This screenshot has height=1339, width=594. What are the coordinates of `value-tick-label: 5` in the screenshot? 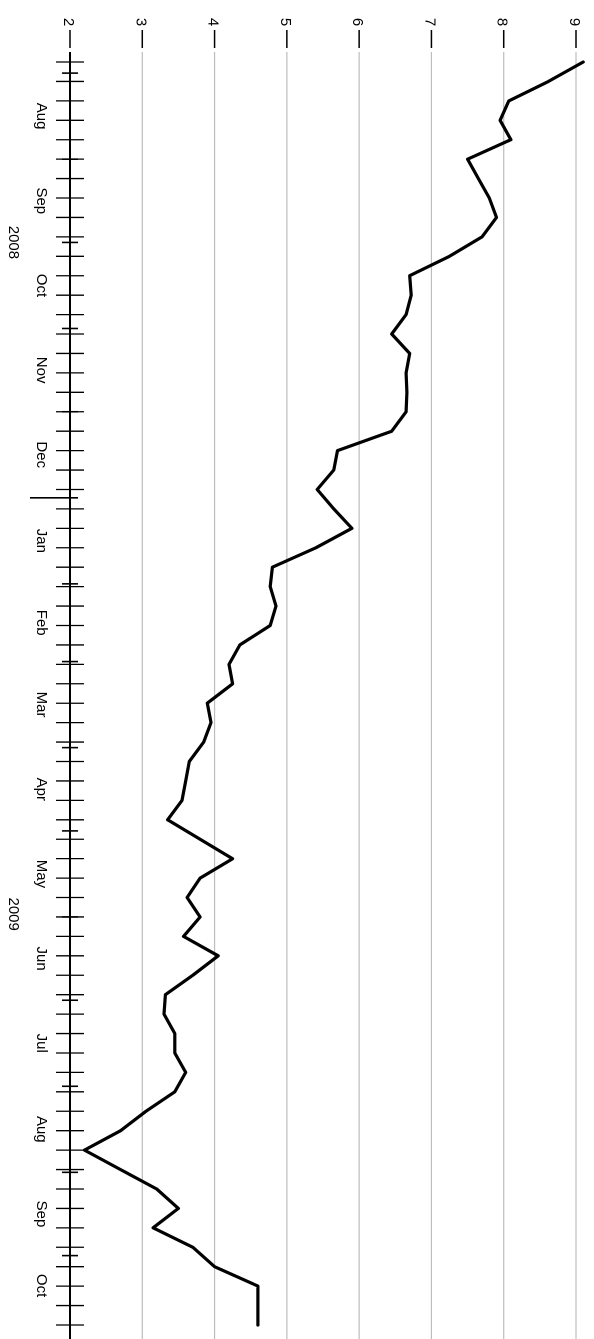 It's located at (285, 22).